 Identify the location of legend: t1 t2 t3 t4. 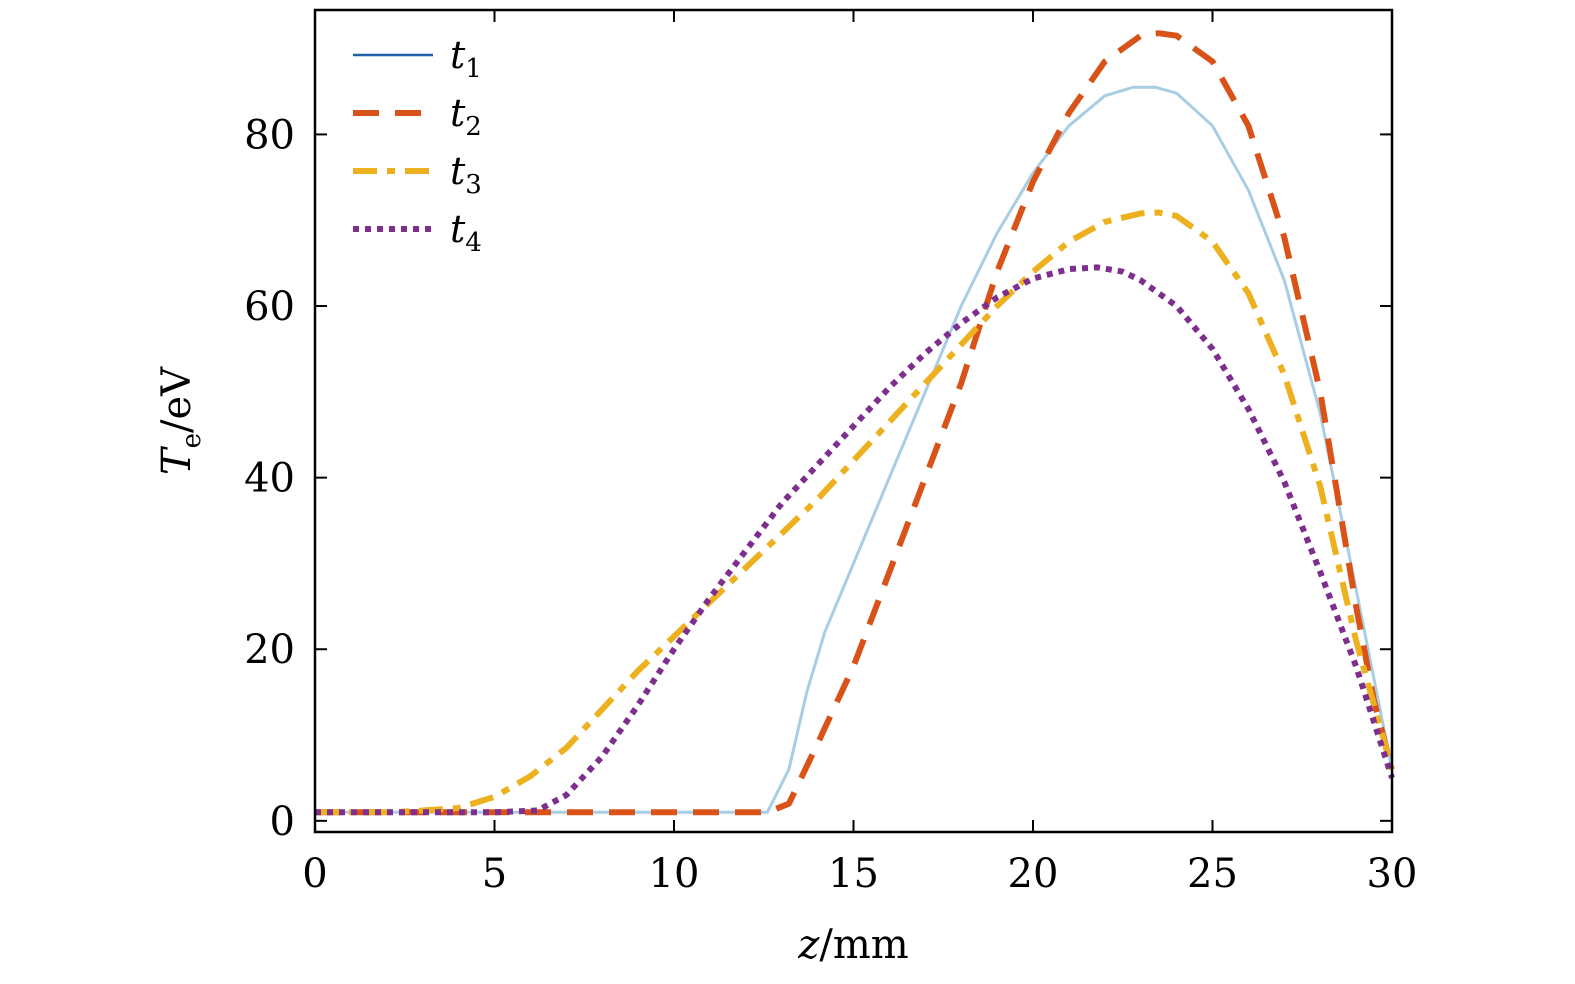
(417, 145).